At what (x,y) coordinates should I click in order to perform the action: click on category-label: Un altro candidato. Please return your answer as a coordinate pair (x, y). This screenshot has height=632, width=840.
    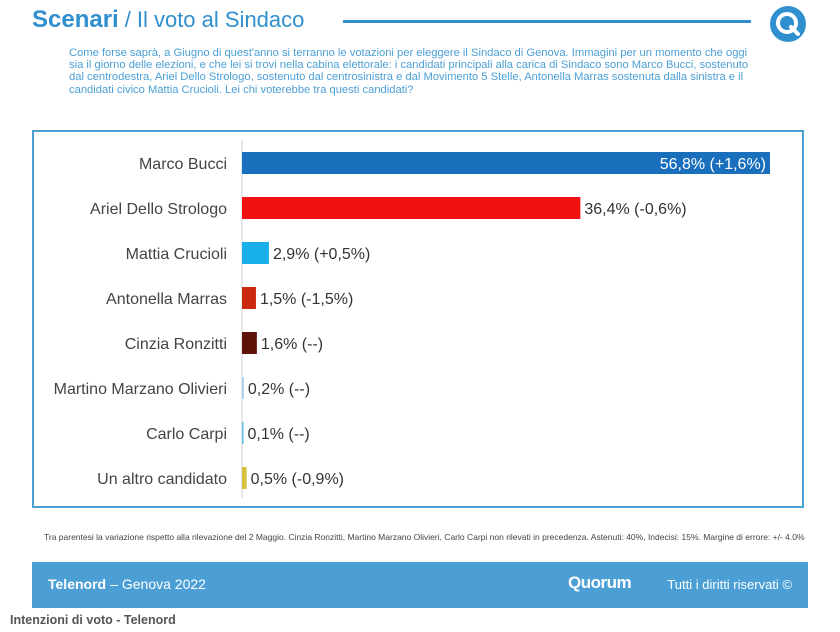
    Looking at the image, I should click on (162, 479).